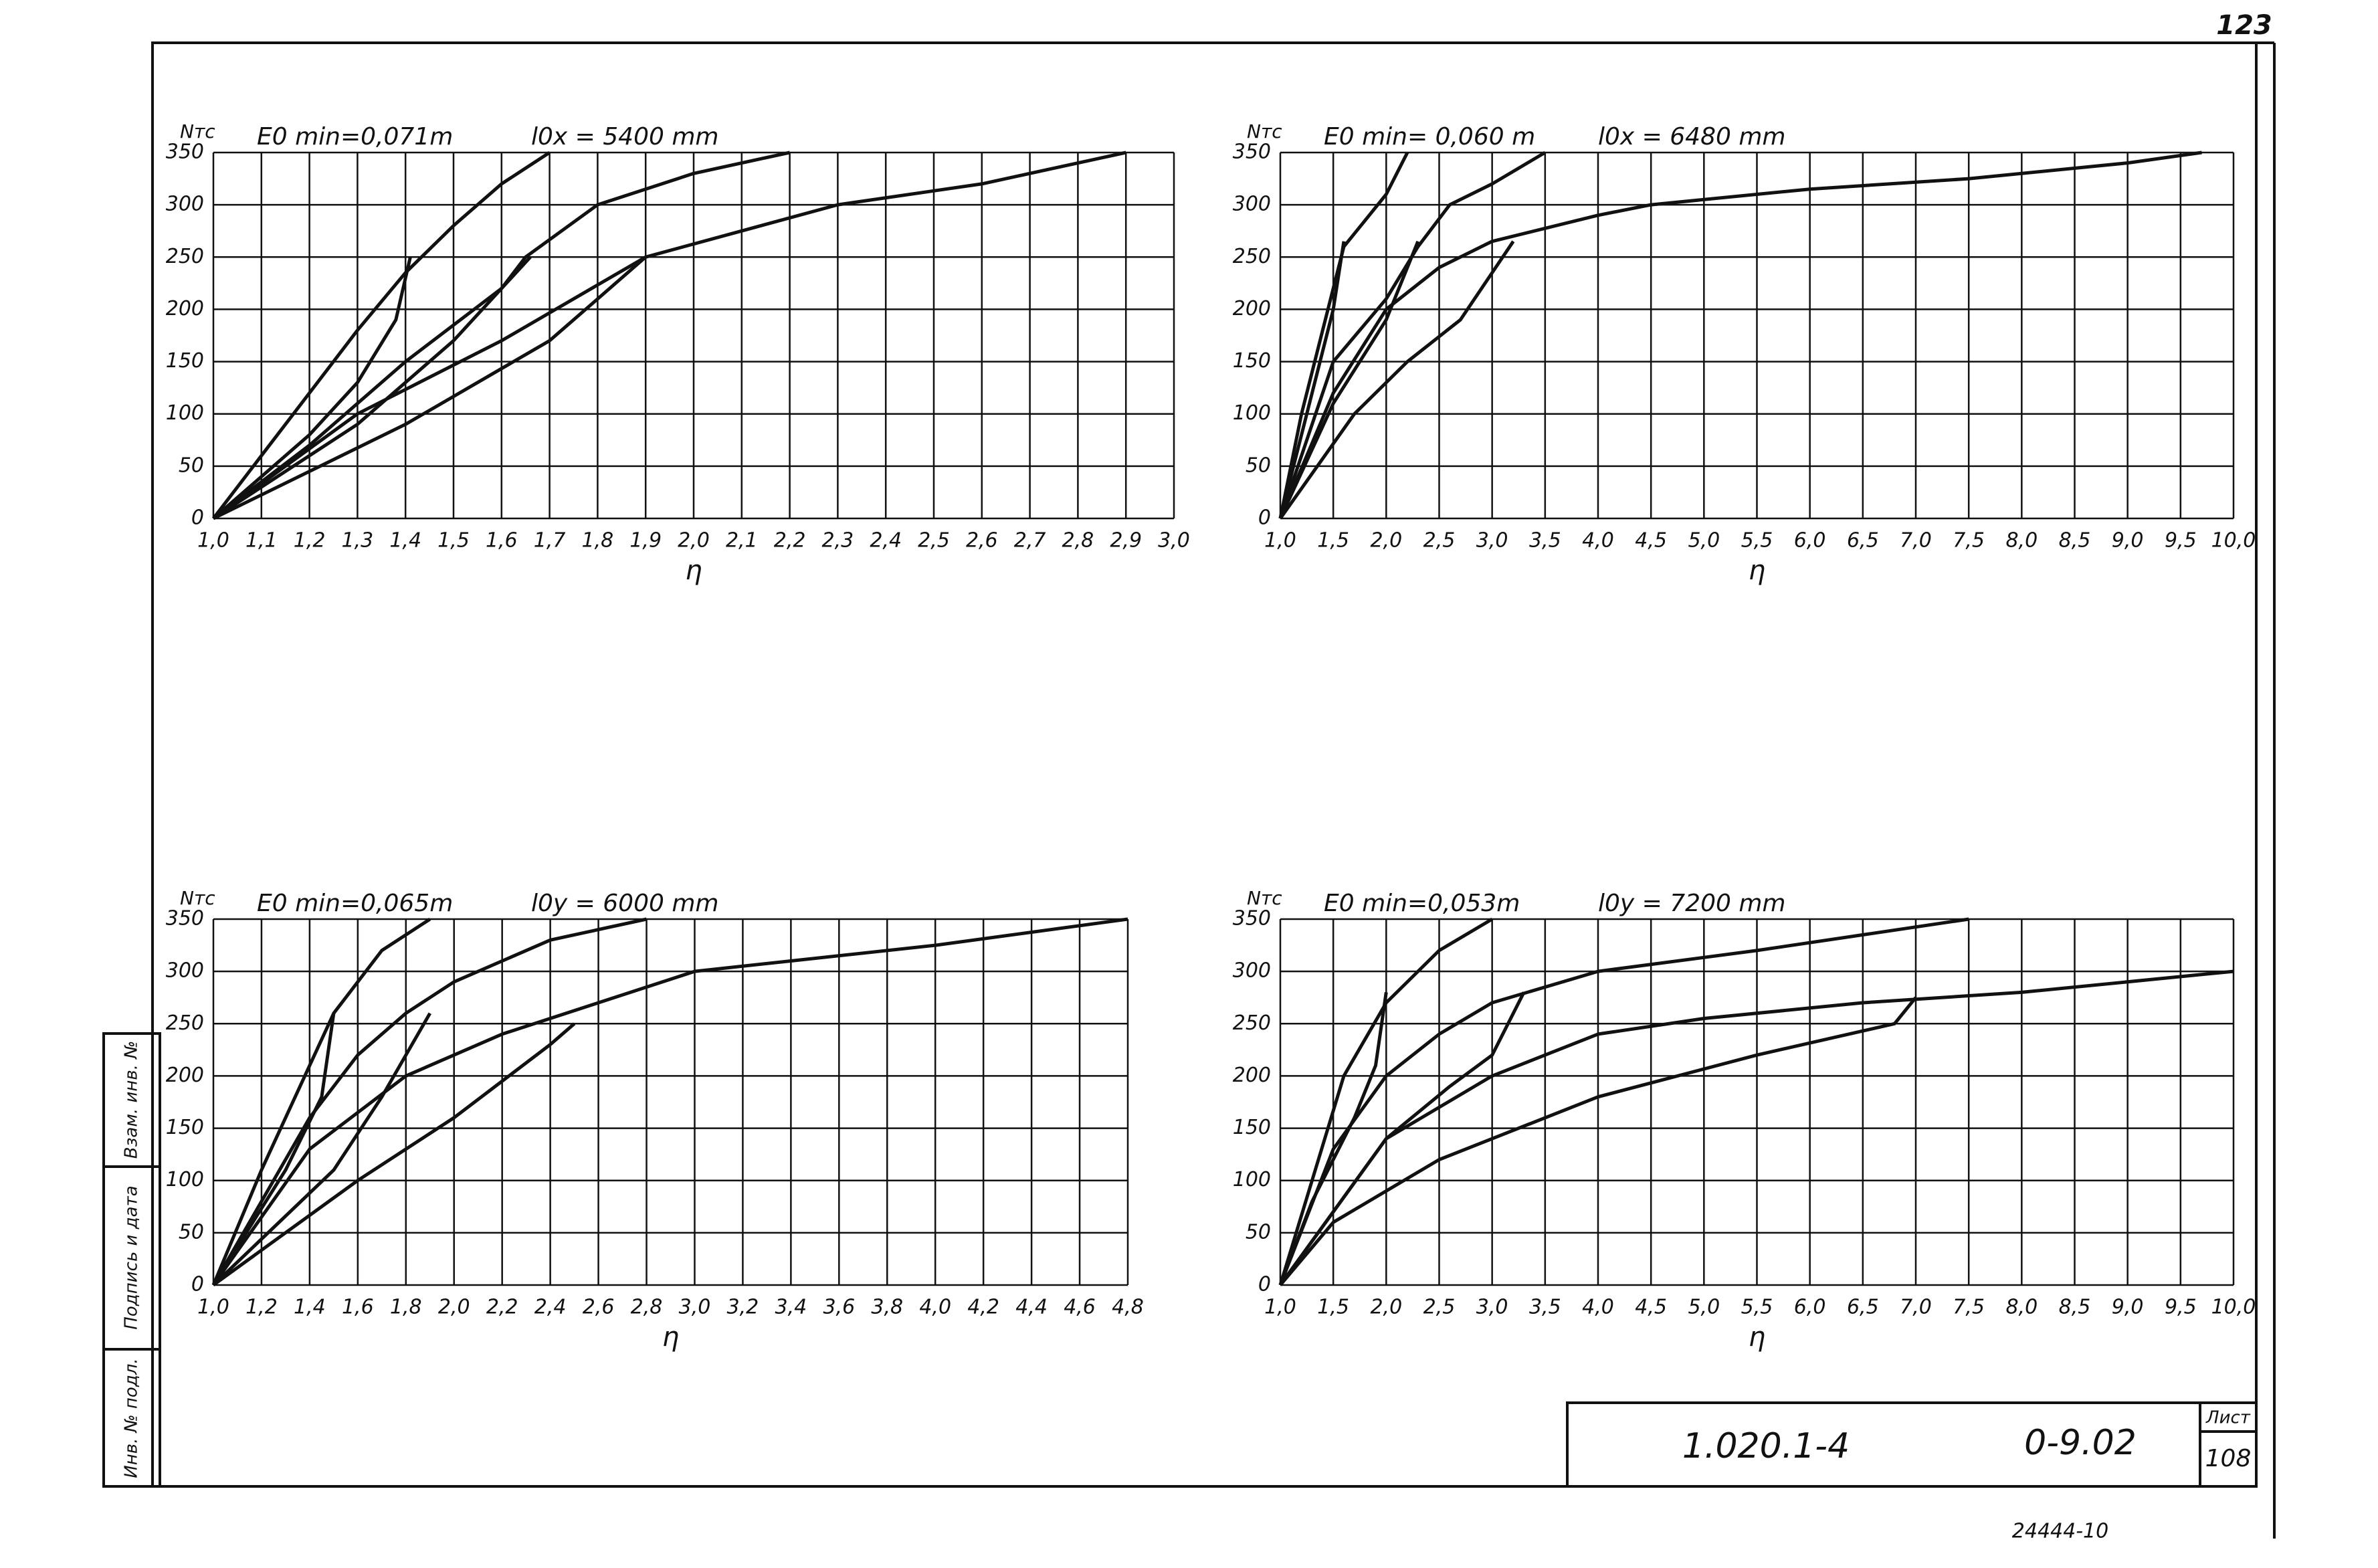  I want to click on stamp-strip, so click(131, 1260).